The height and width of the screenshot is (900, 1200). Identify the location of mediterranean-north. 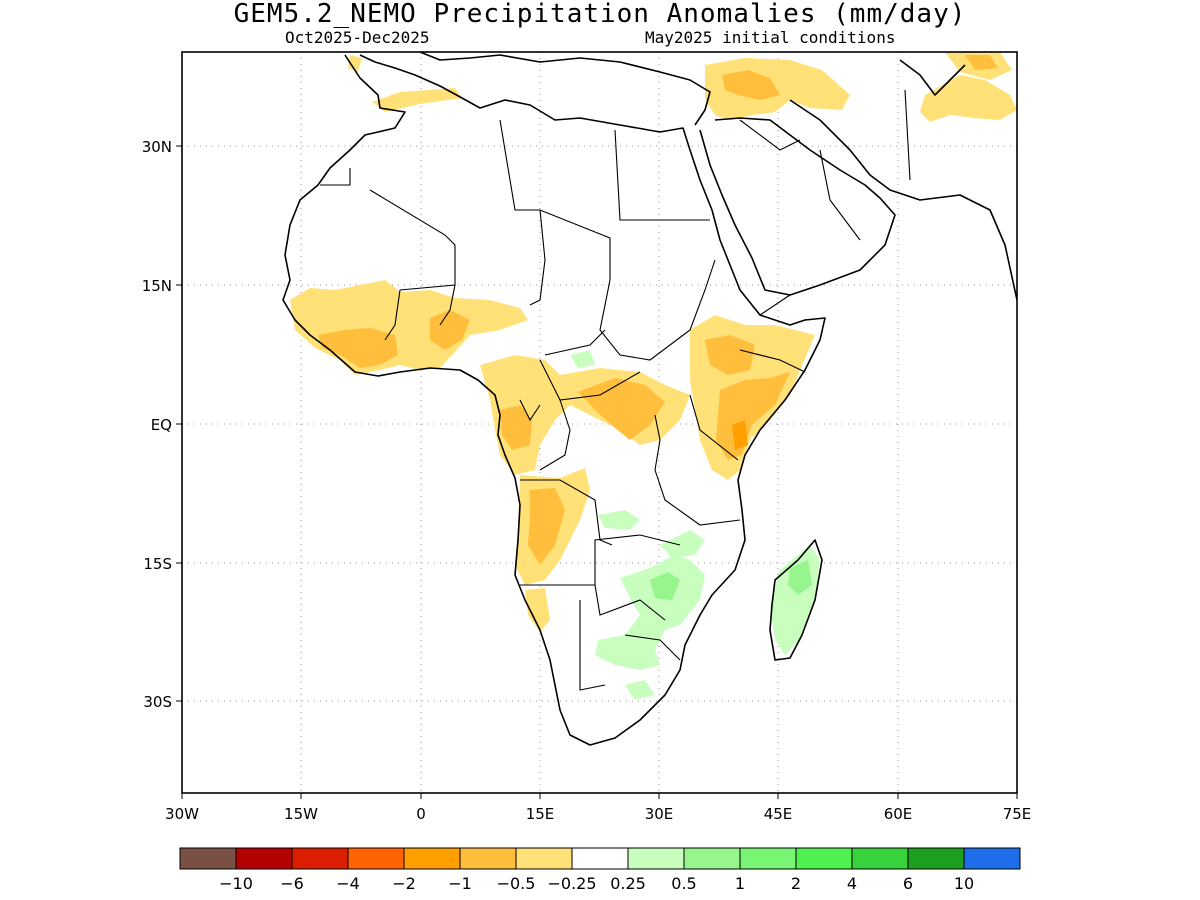
(565, 89).